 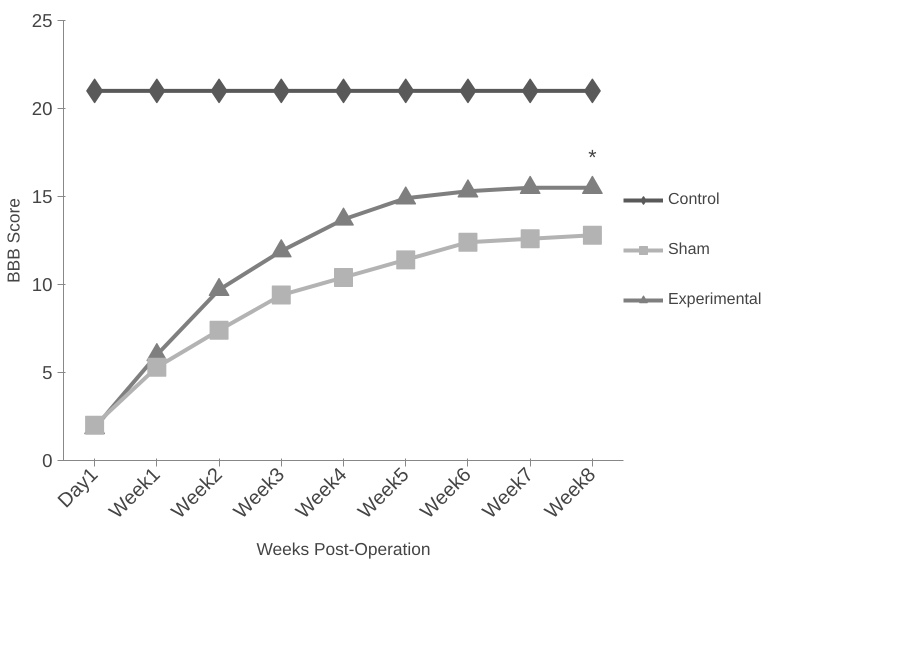 I want to click on legend-label: Sham, so click(x=689, y=250).